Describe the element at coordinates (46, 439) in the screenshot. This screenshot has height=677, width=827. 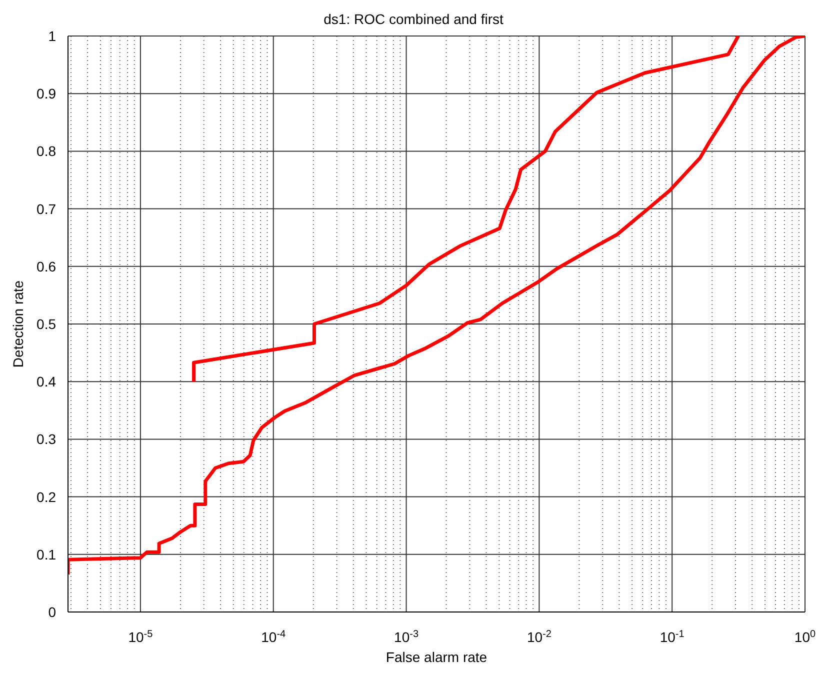
I see `y-tick-label: 0.3` at that location.